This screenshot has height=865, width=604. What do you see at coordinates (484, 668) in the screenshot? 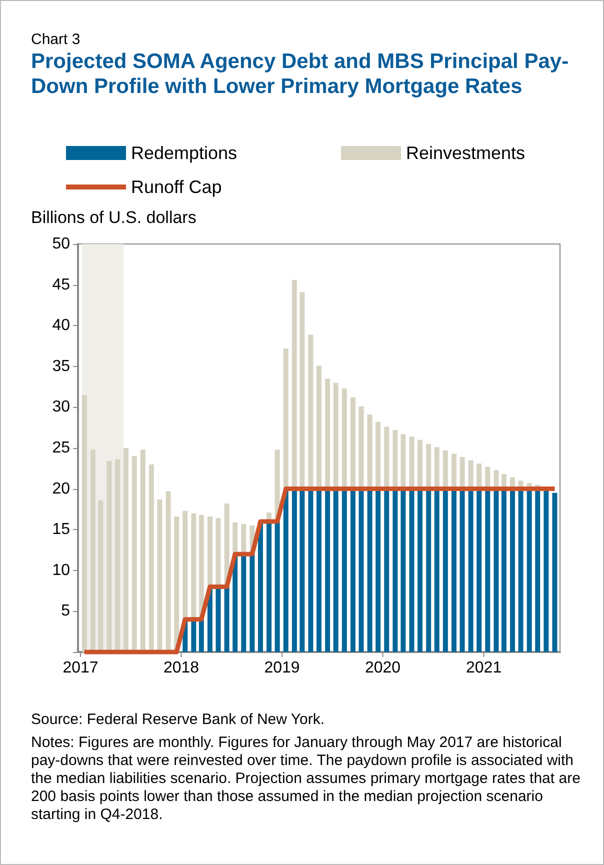
I see `x-tick-label: 2021` at bounding box center [484, 668].